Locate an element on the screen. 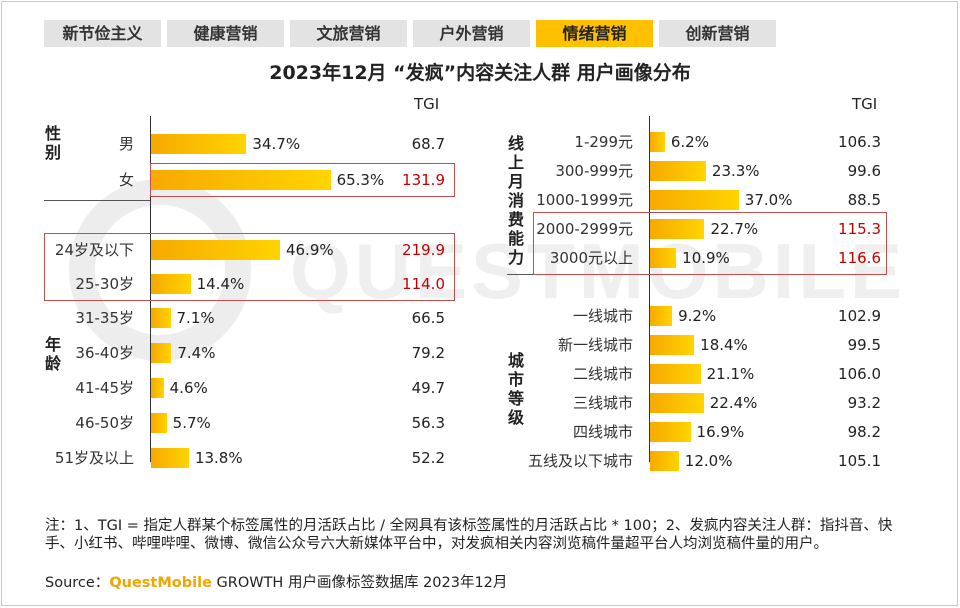 Image resolution: width=960 pixels, height=608 pixels. left-tgi-value: 49.7 is located at coordinates (428, 388).